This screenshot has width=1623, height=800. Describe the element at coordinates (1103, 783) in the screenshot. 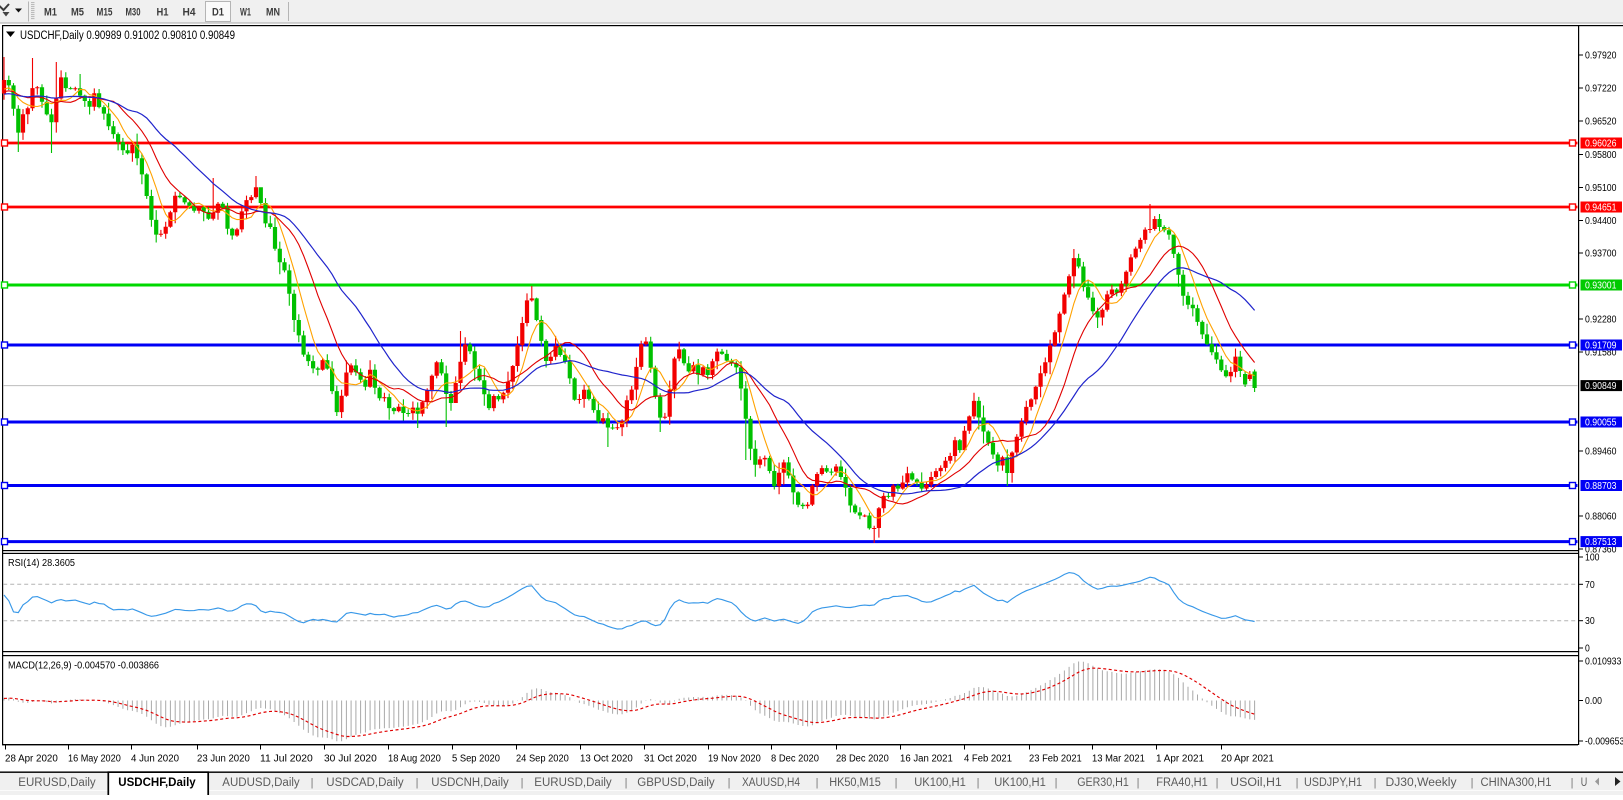

I see `svg-text: GER30,H1` at that location.